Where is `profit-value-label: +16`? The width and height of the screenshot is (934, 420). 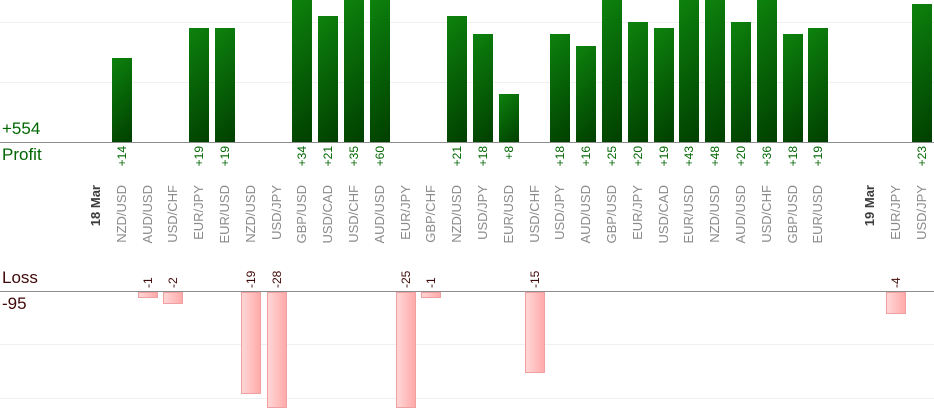
profit-value-label: +16 is located at coordinates (586, 156).